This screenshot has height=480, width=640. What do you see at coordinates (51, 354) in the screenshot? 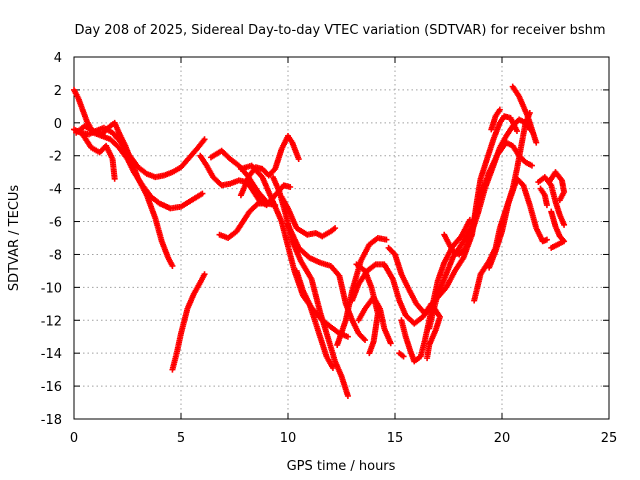
I see `y-tick-label: -14` at bounding box center [51, 354].